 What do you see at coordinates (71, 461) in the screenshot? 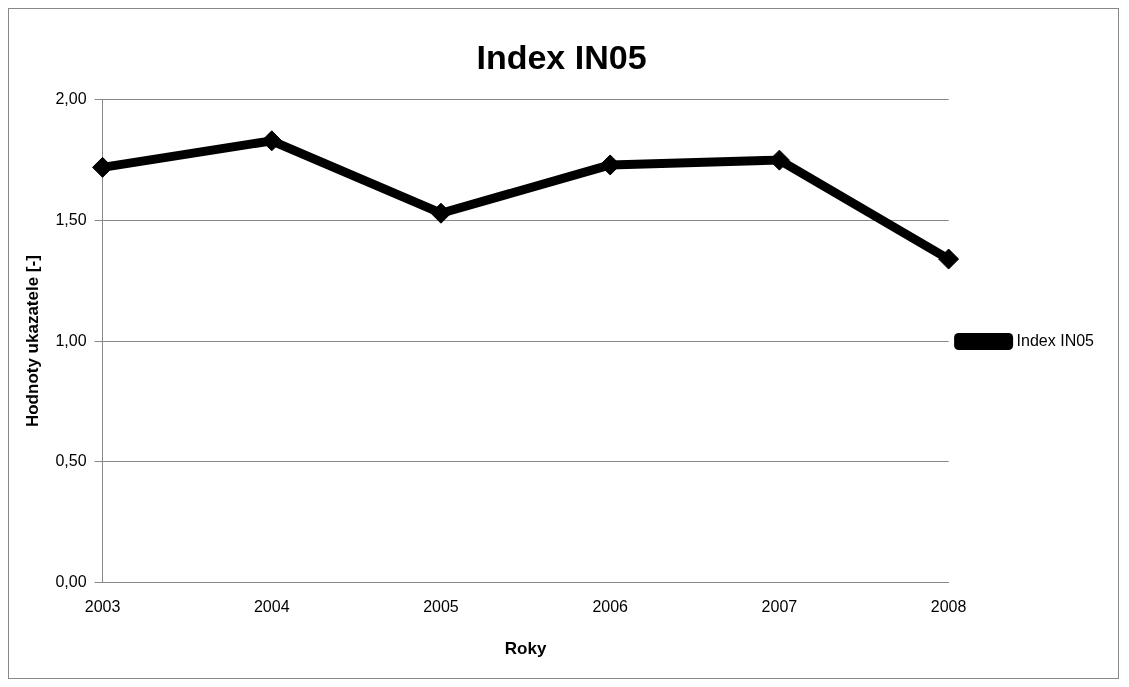
I see `y-tick-label: 0,50` at bounding box center [71, 461].